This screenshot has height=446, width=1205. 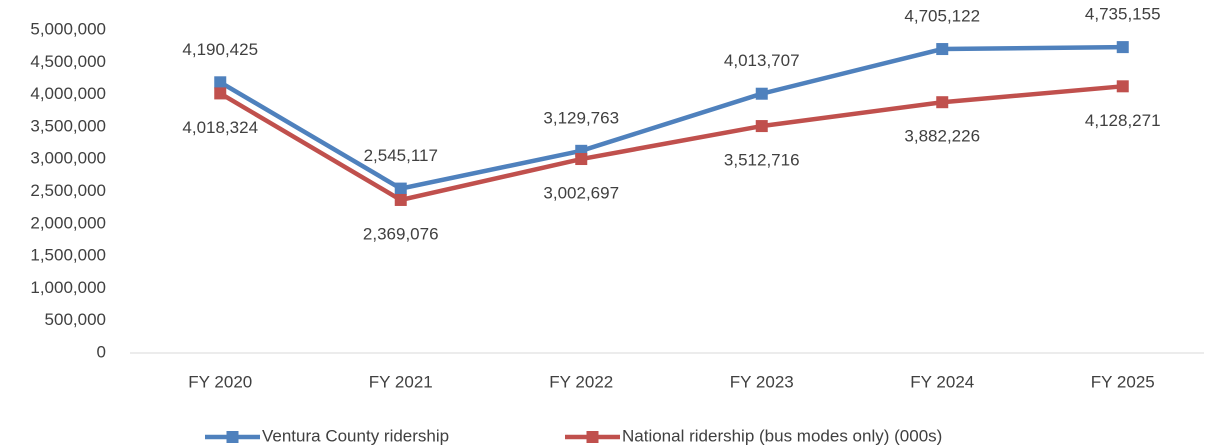 I want to click on data-label: 4,013,707, so click(x=762, y=60).